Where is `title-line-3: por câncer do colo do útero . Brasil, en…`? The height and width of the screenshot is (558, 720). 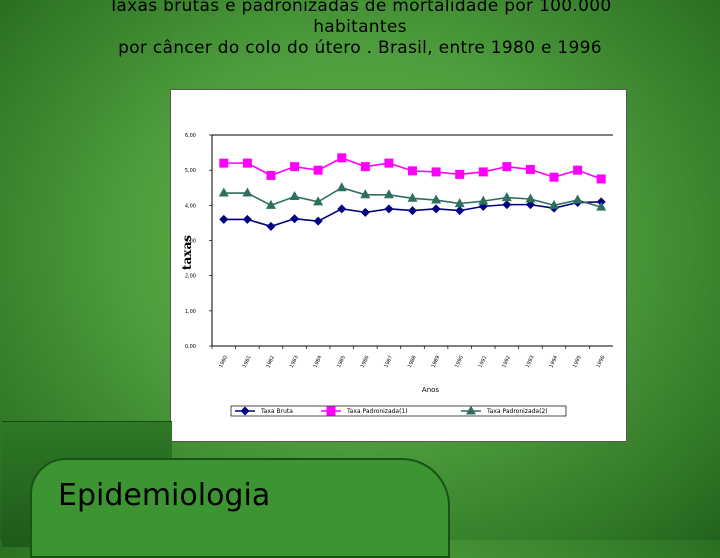
title-line-3: por câncer do colo do útero . Brasil, en… is located at coordinates (360, 48).